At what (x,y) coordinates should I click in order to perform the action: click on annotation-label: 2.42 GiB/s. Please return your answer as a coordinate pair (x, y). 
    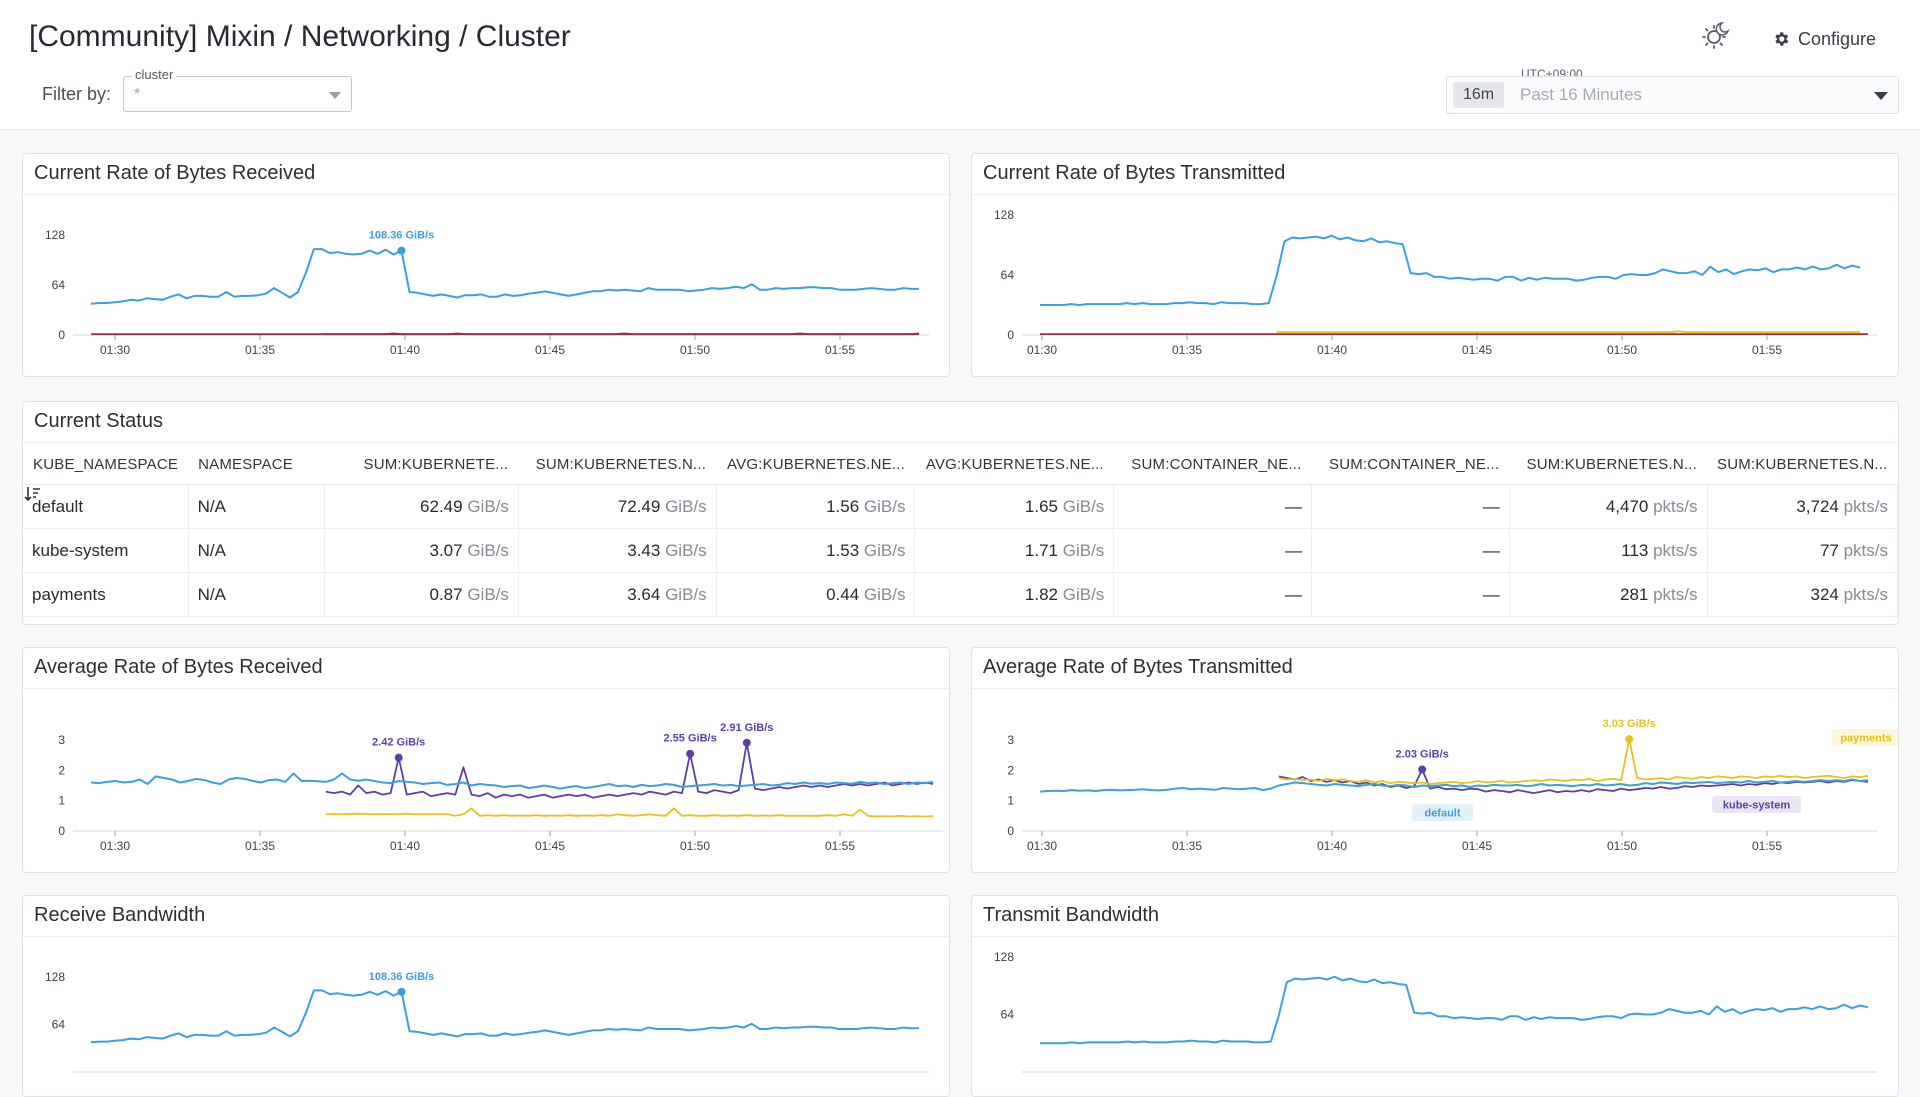
    Looking at the image, I should click on (398, 743).